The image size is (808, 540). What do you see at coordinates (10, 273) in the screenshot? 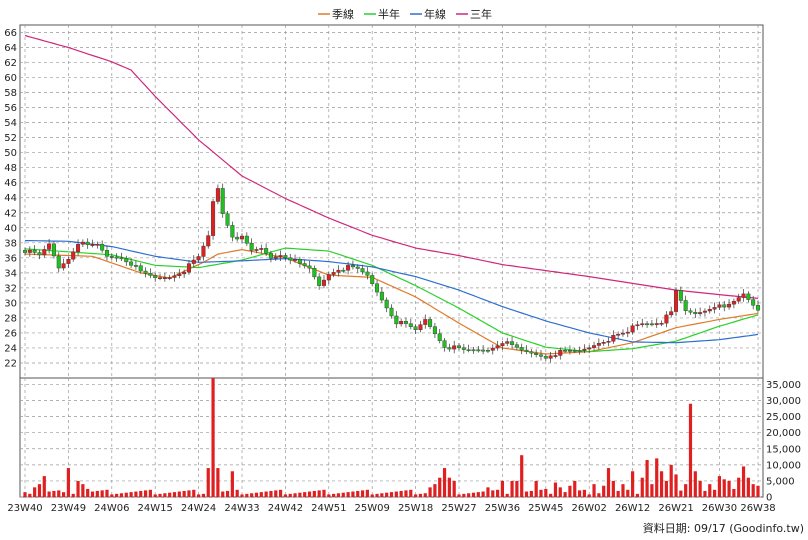
I see `price-tick-label: 34` at bounding box center [10, 273].